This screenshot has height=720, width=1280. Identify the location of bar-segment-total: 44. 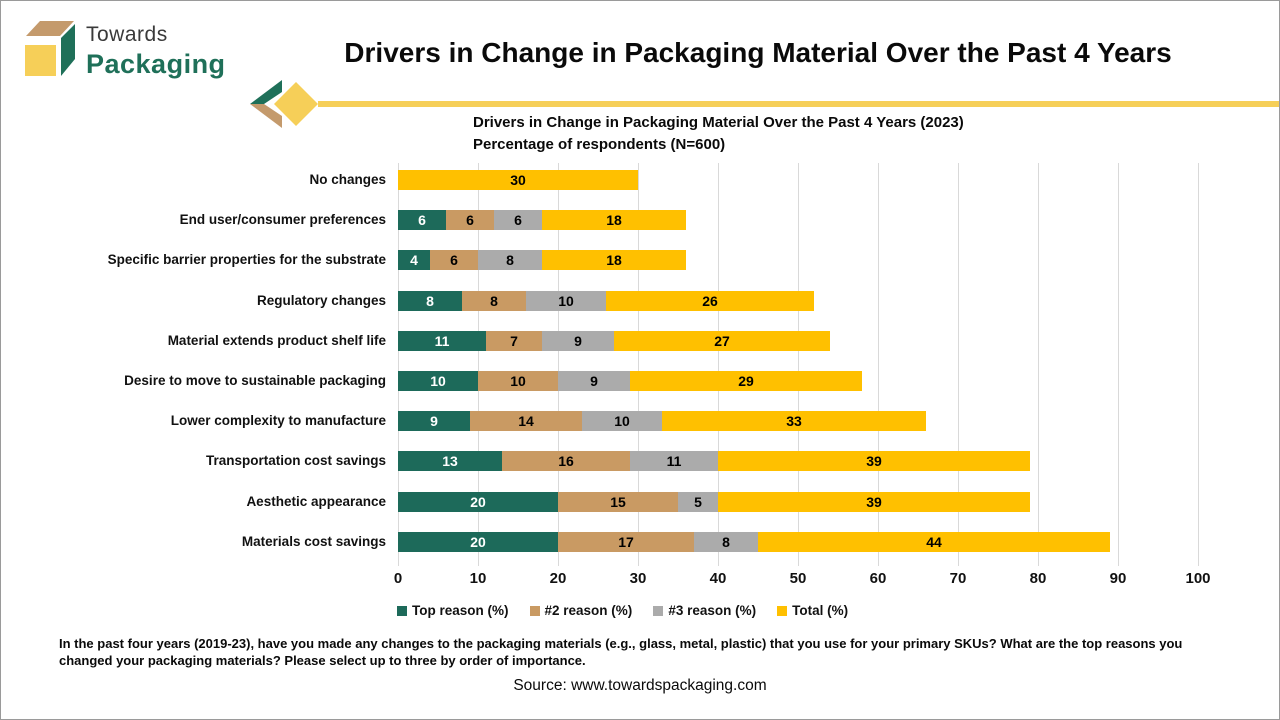
(934, 542).